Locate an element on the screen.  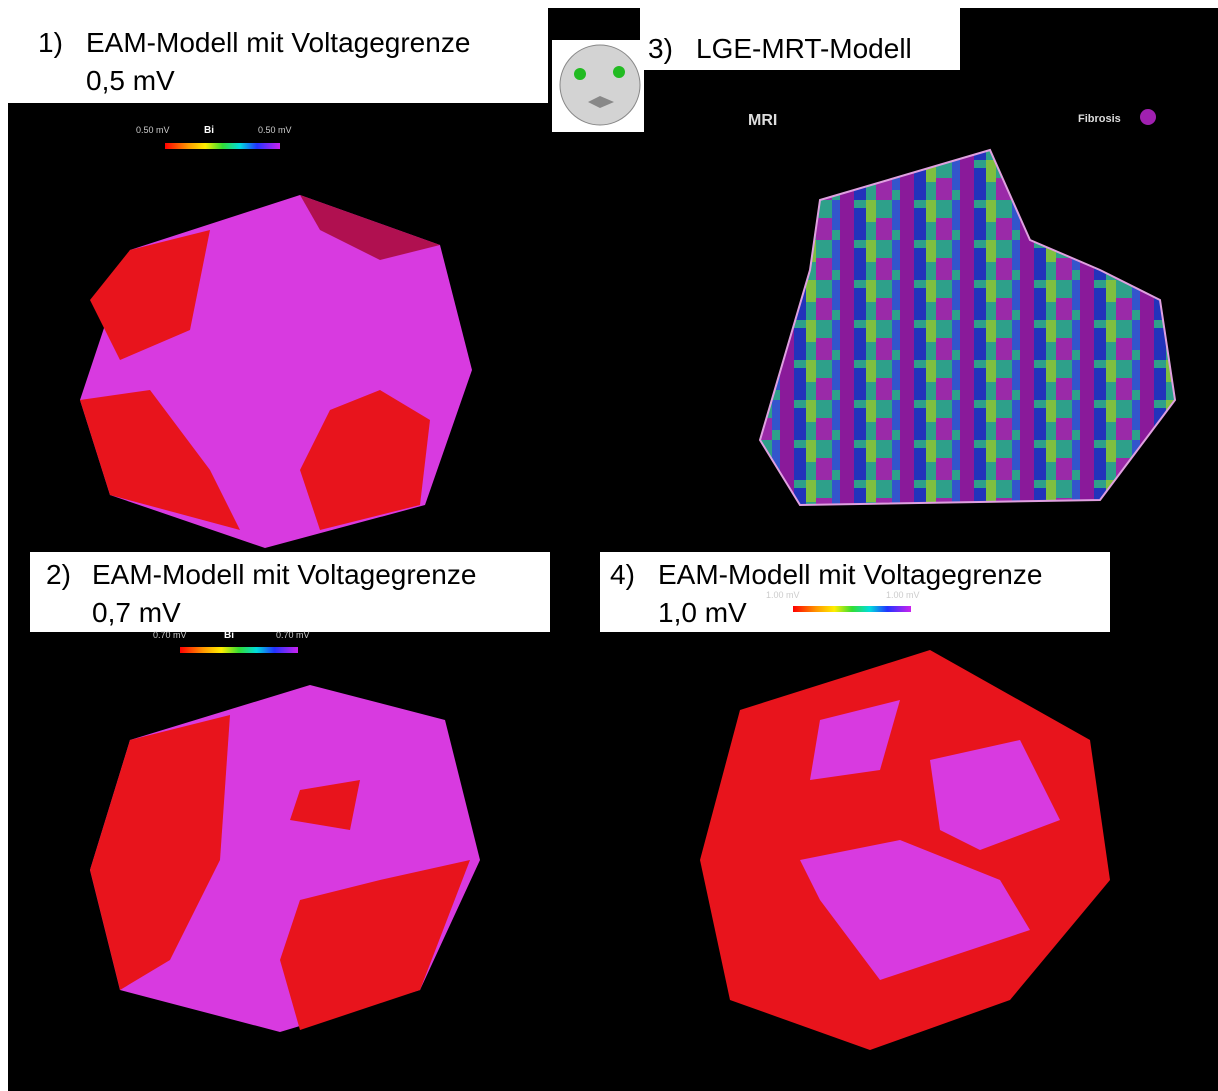
colorbar: 1.00 mV Bi 1.00 mV is located at coordinates (843, 601).